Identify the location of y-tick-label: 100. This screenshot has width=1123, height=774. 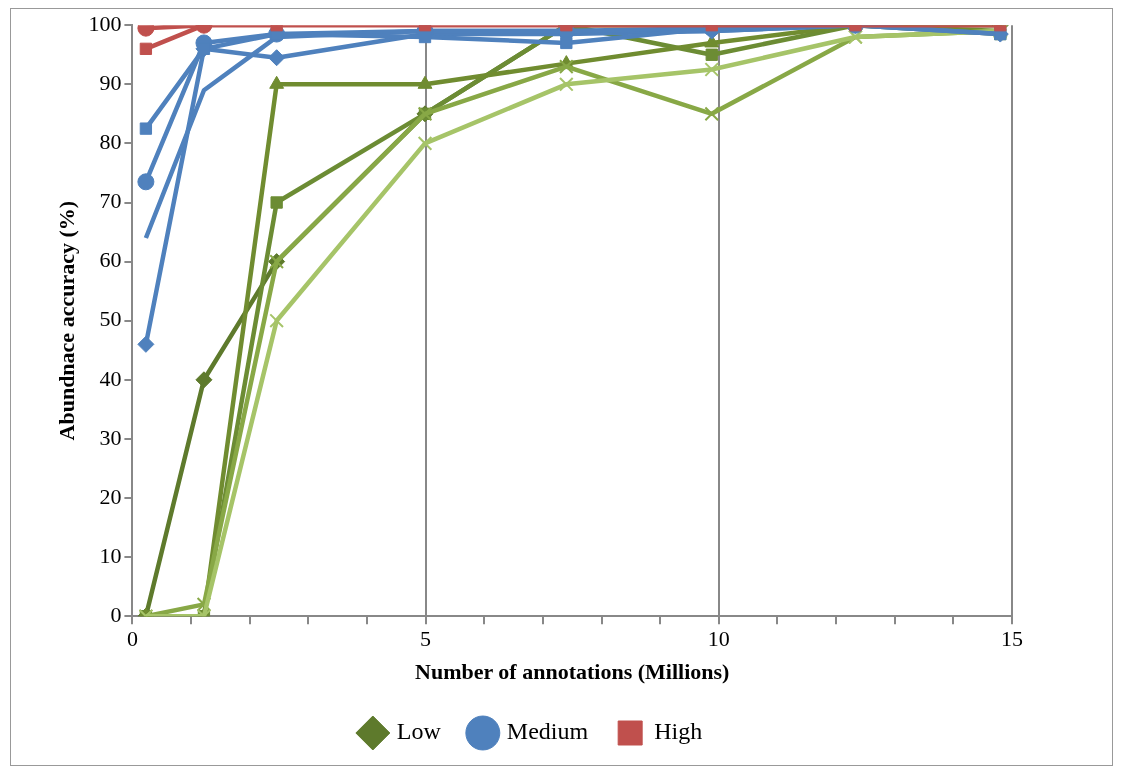
(105, 23).